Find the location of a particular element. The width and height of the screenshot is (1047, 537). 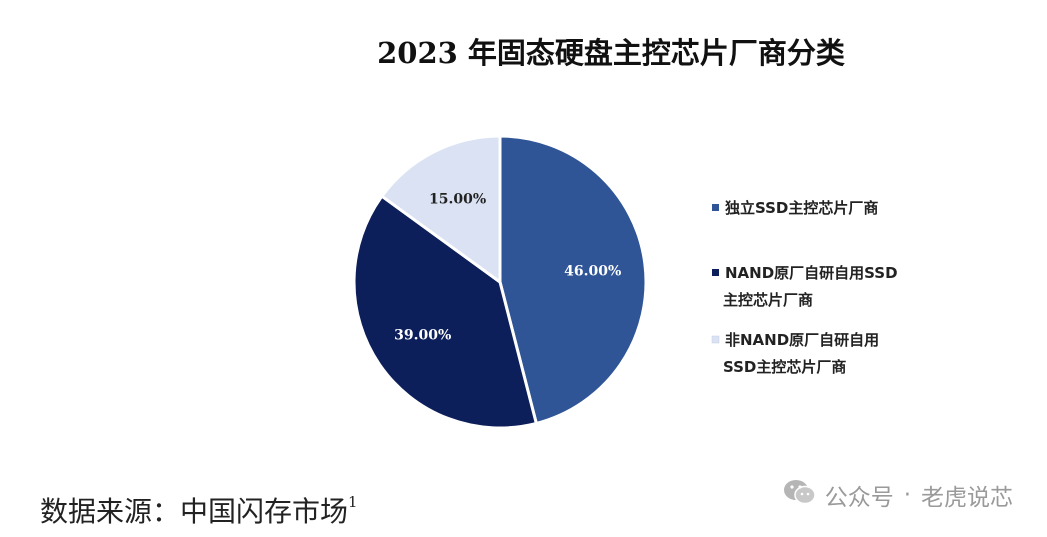

legend-label: NAND原厂自研自用SSD is located at coordinates (811, 273).